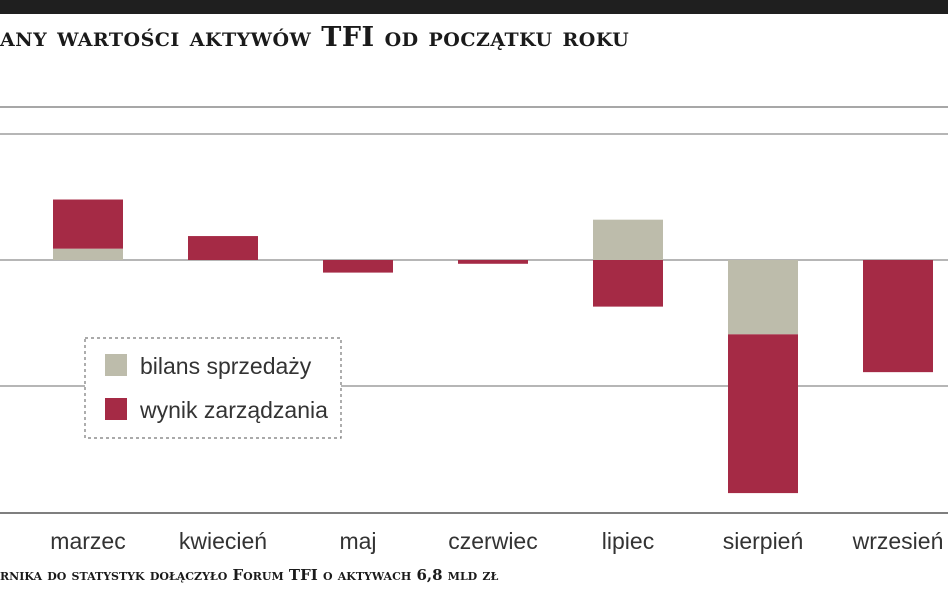 Image resolution: width=948 pixels, height=593 pixels. I want to click on x-tick-label-0: marzec, so click(87, 541).